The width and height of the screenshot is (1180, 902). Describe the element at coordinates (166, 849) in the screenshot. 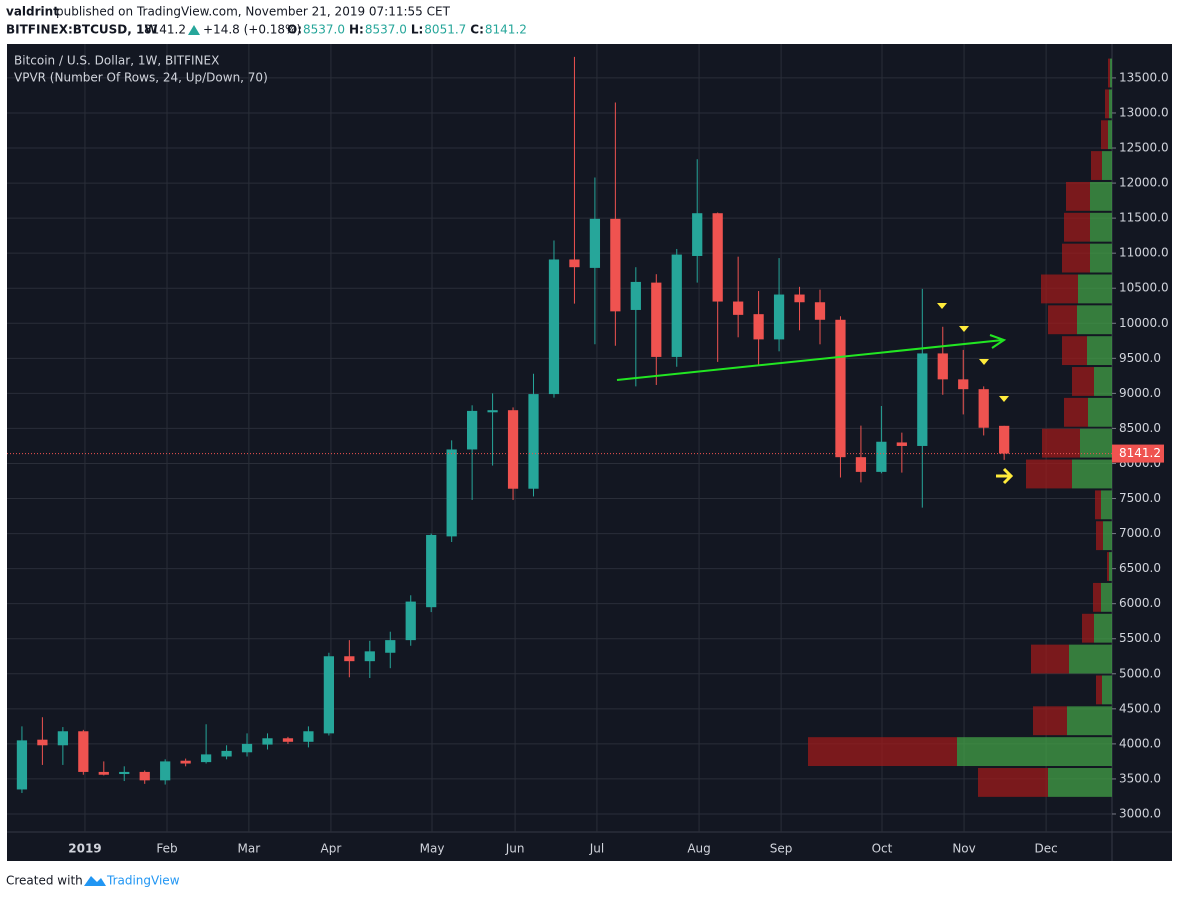

I see `x-tick-label: Feb` at that location.